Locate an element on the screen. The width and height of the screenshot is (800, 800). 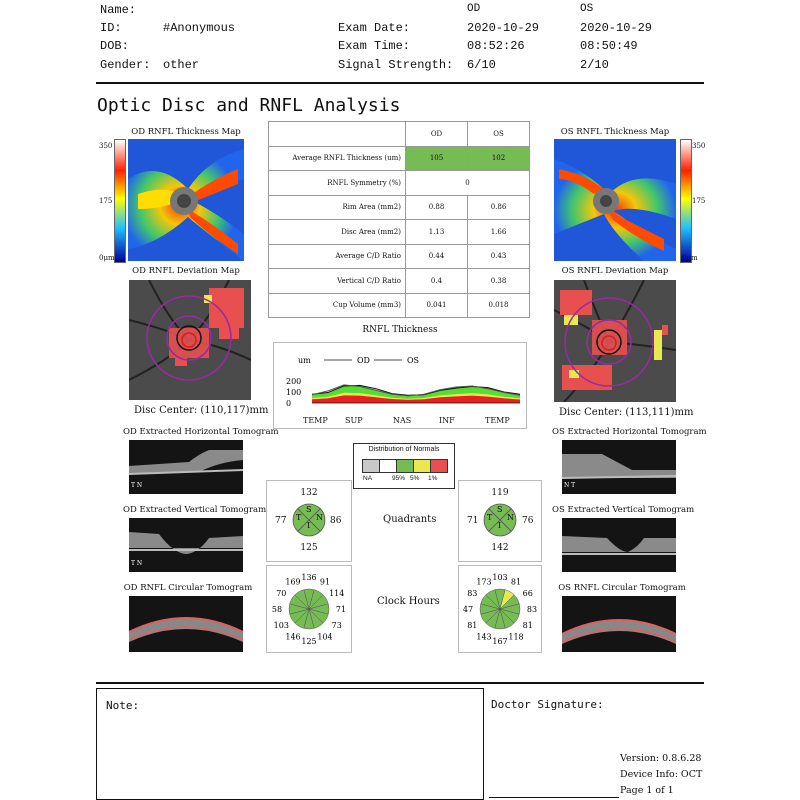
clock-hour-value: 173 is located at coordinates (483, 581).